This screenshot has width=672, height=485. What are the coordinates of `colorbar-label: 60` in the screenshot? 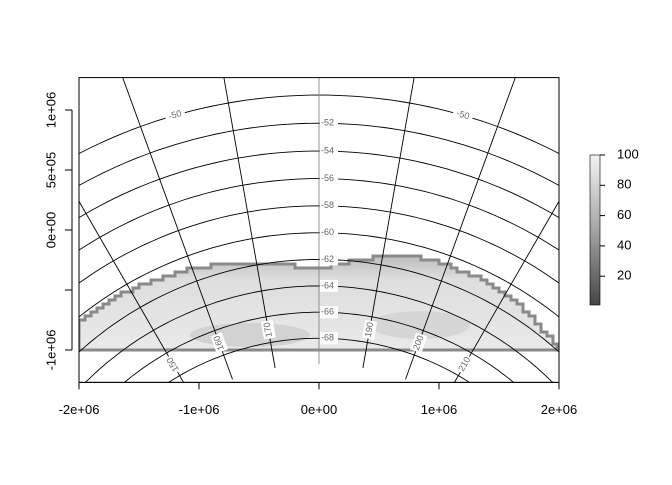 It's located at (624, 214).